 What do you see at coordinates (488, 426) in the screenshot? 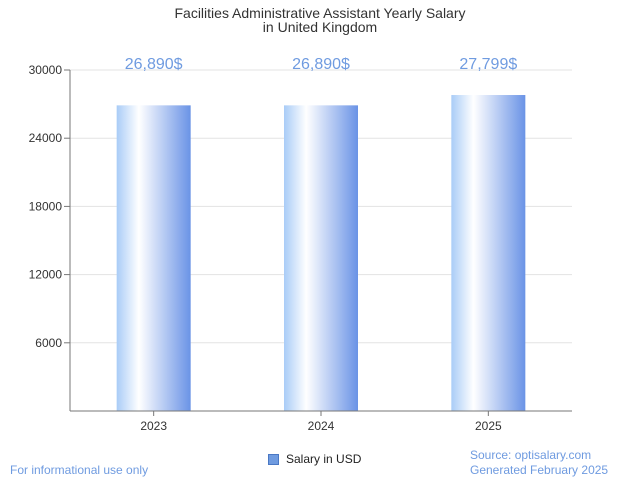
I see `x-tick-label-2025: 2025` at bounding box center [488, 426].